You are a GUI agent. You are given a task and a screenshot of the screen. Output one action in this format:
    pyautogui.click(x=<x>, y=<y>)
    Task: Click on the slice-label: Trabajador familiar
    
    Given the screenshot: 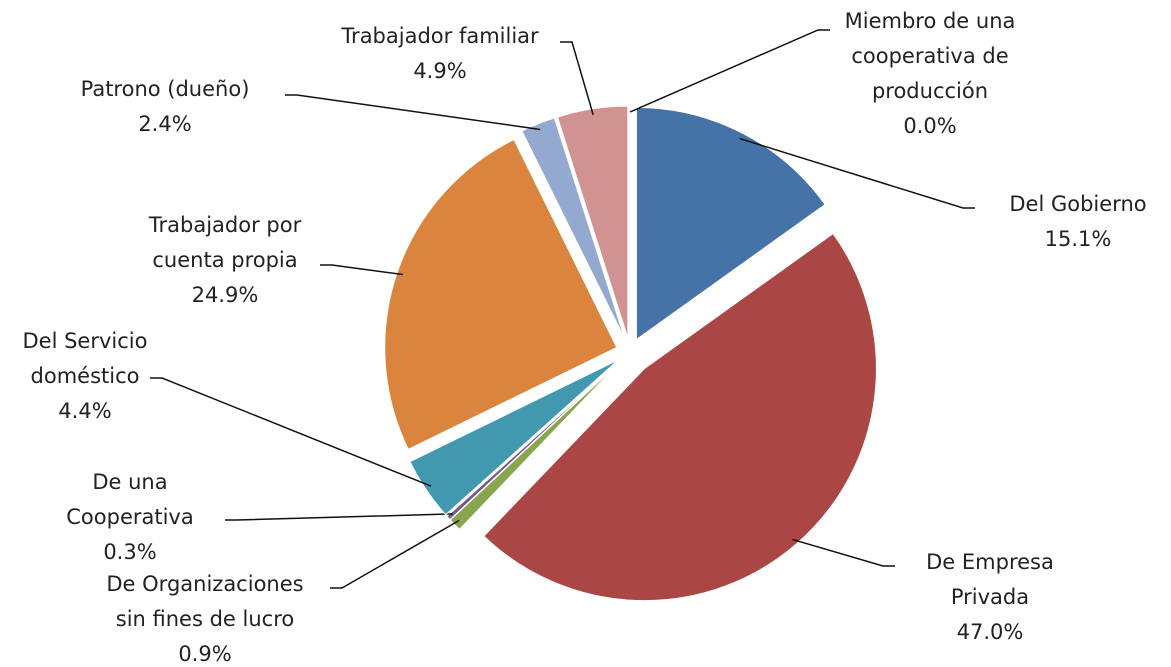 What is the action you would take?
    pyautogui.click(x=439, y=36)
    